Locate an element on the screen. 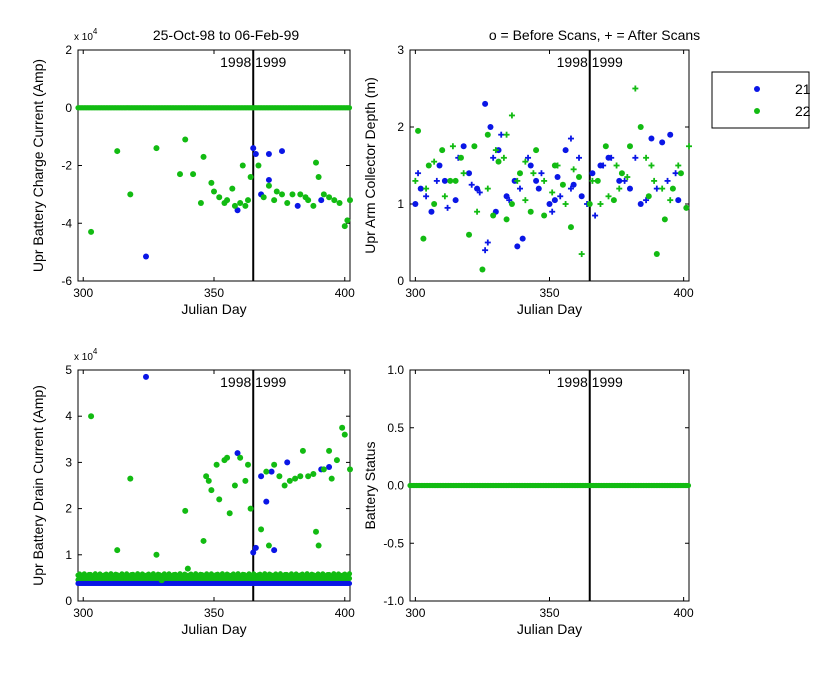 Image resolution: width=825 pixels, height=675 pixels. y-axis-label: Upr Battery Charge Current (Amp) is located at coordinates (38, 165).